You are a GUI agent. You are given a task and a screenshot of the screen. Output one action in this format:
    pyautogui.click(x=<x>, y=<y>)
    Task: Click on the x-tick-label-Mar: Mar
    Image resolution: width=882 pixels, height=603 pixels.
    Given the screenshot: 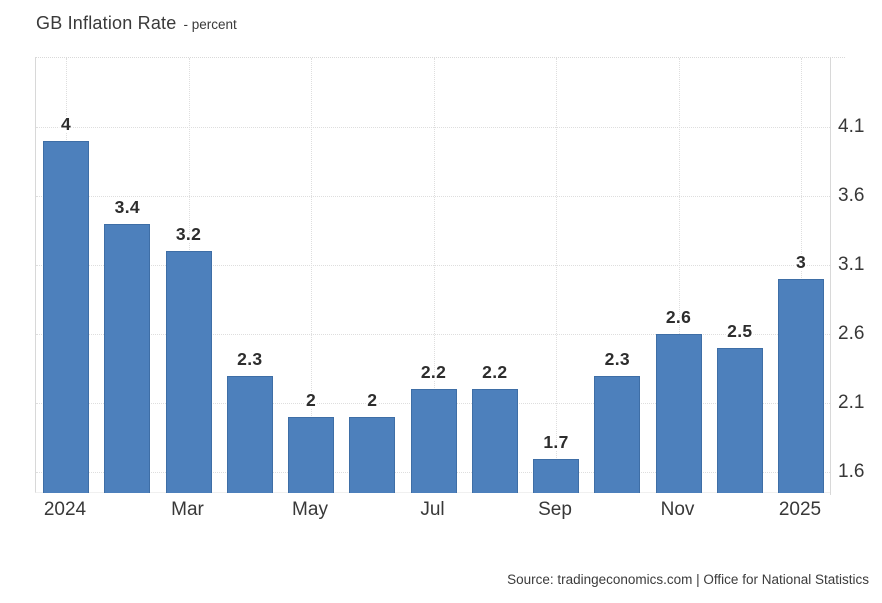 What is the action you would take?
    pyautogui.click(x=187, y=509)
    